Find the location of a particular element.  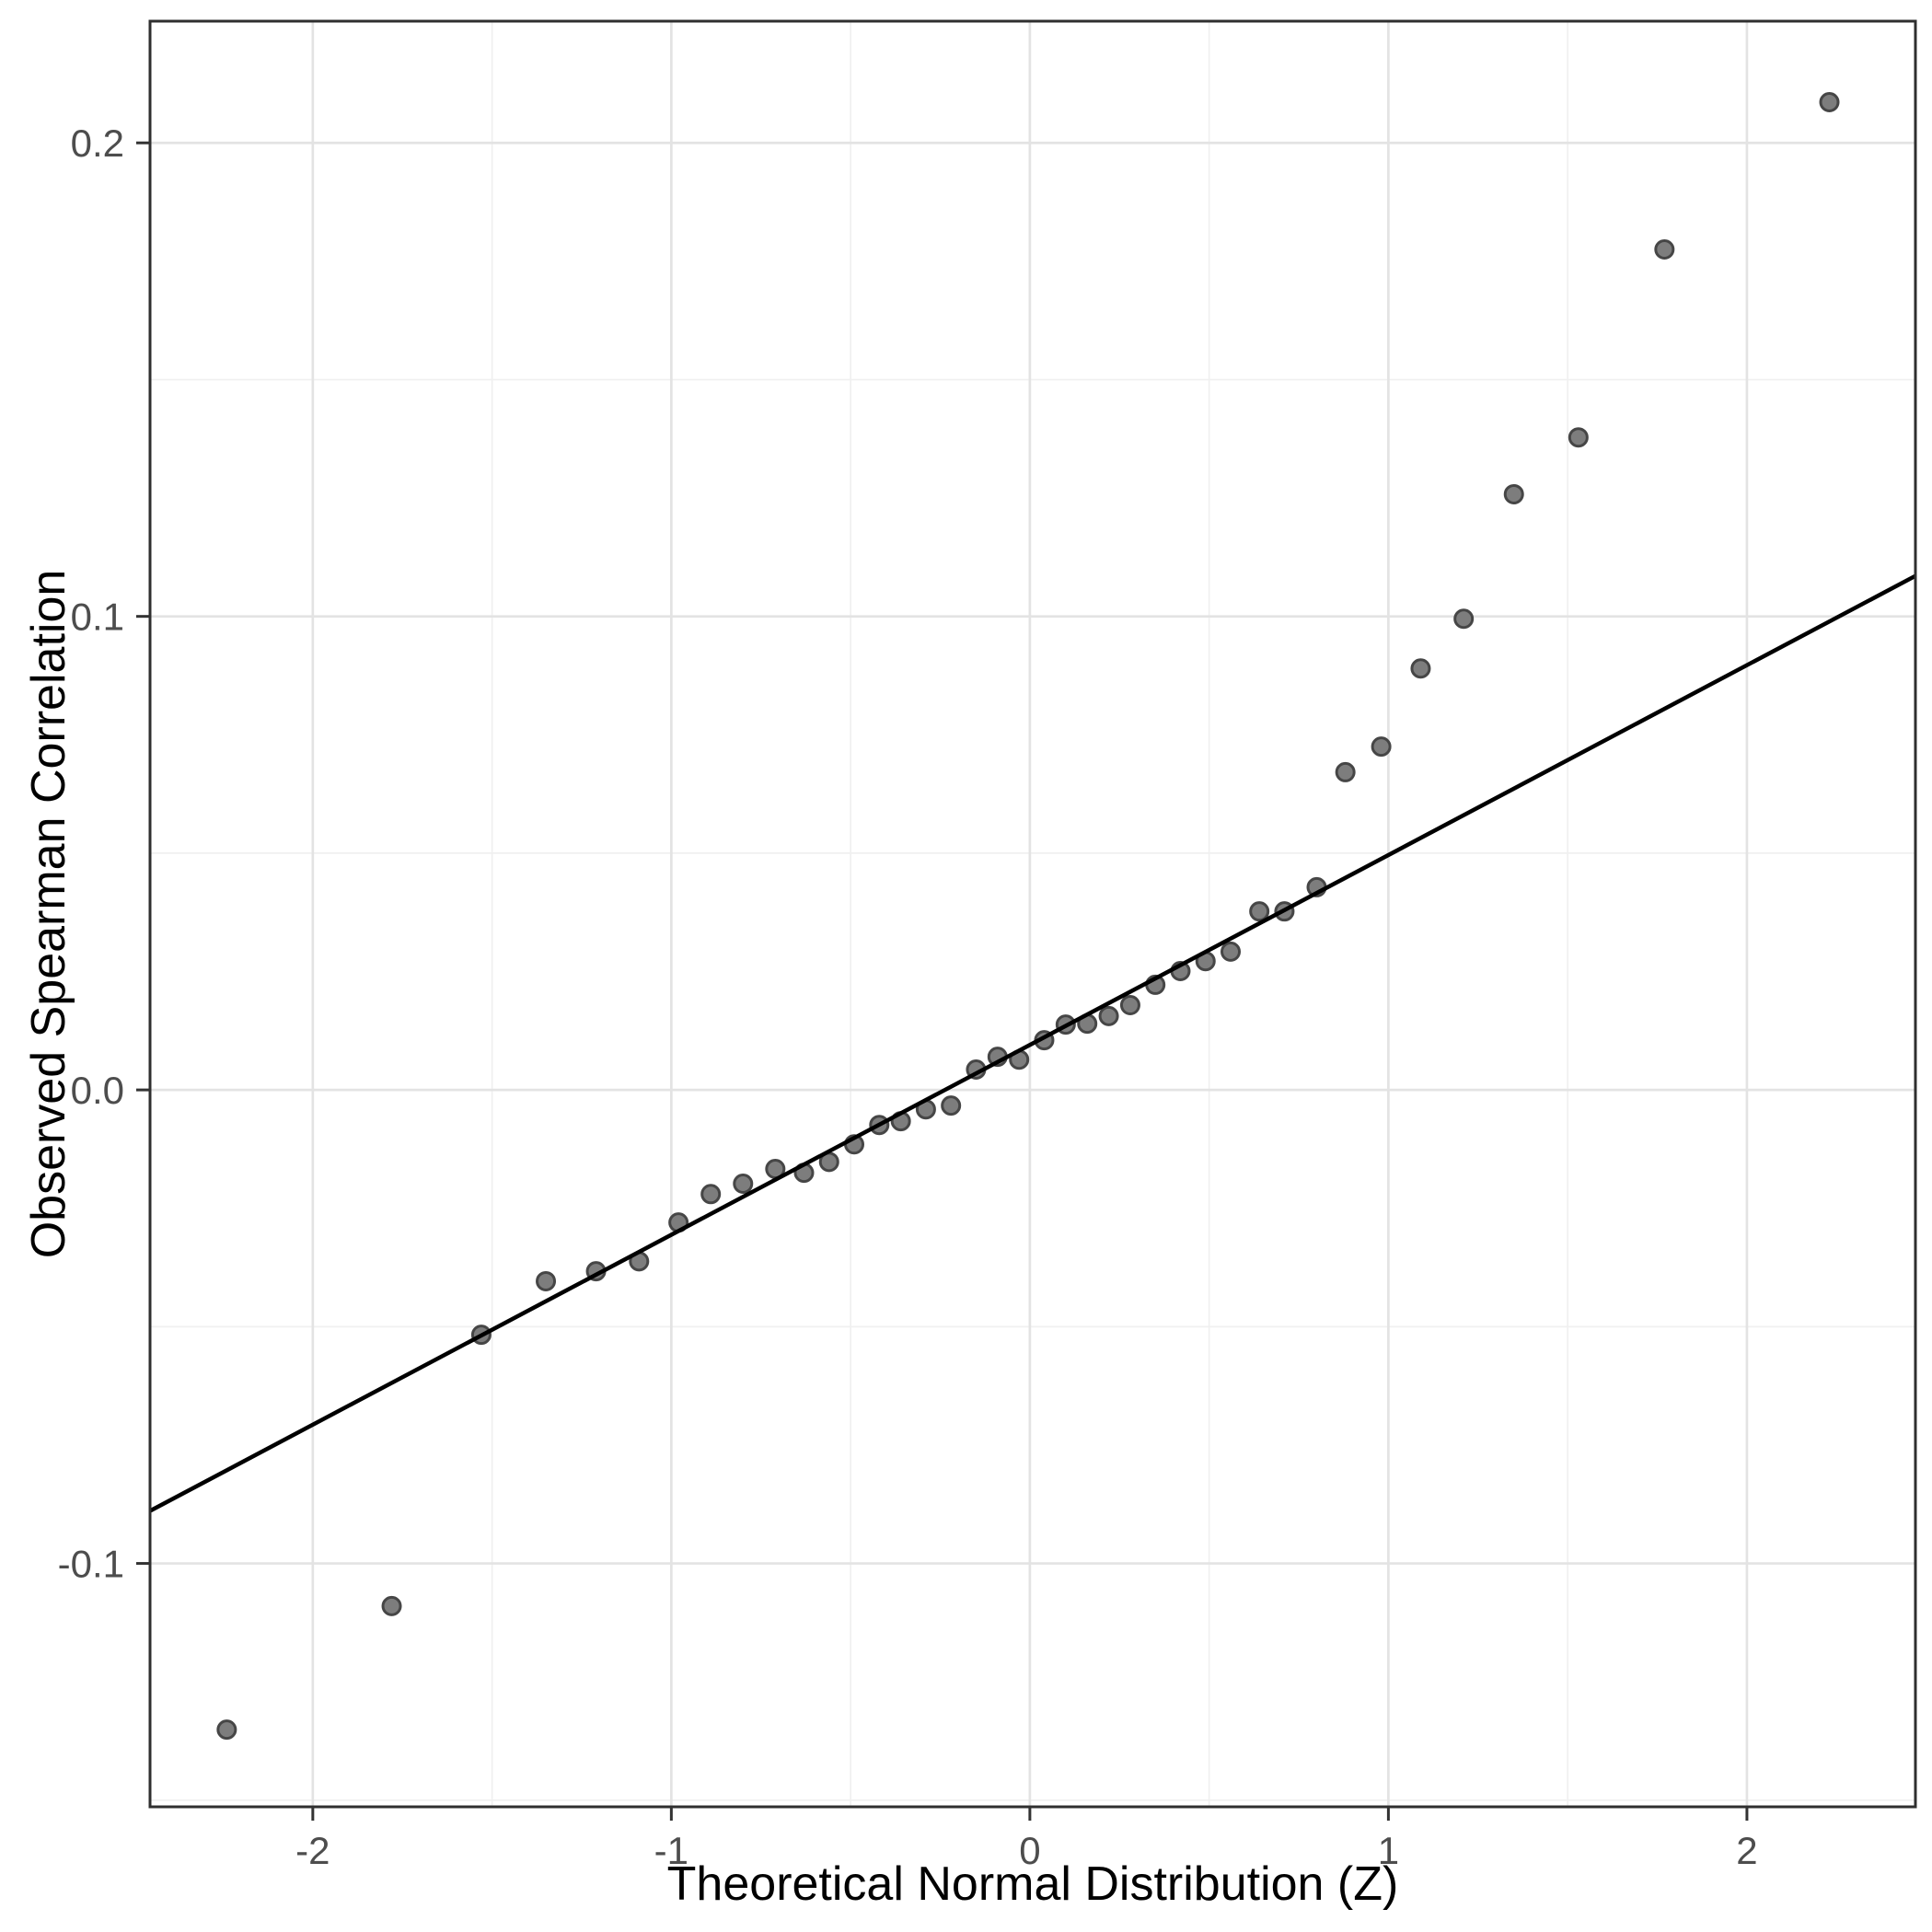

x-tick-label: 2 is located at coordinates (1746, 1851).